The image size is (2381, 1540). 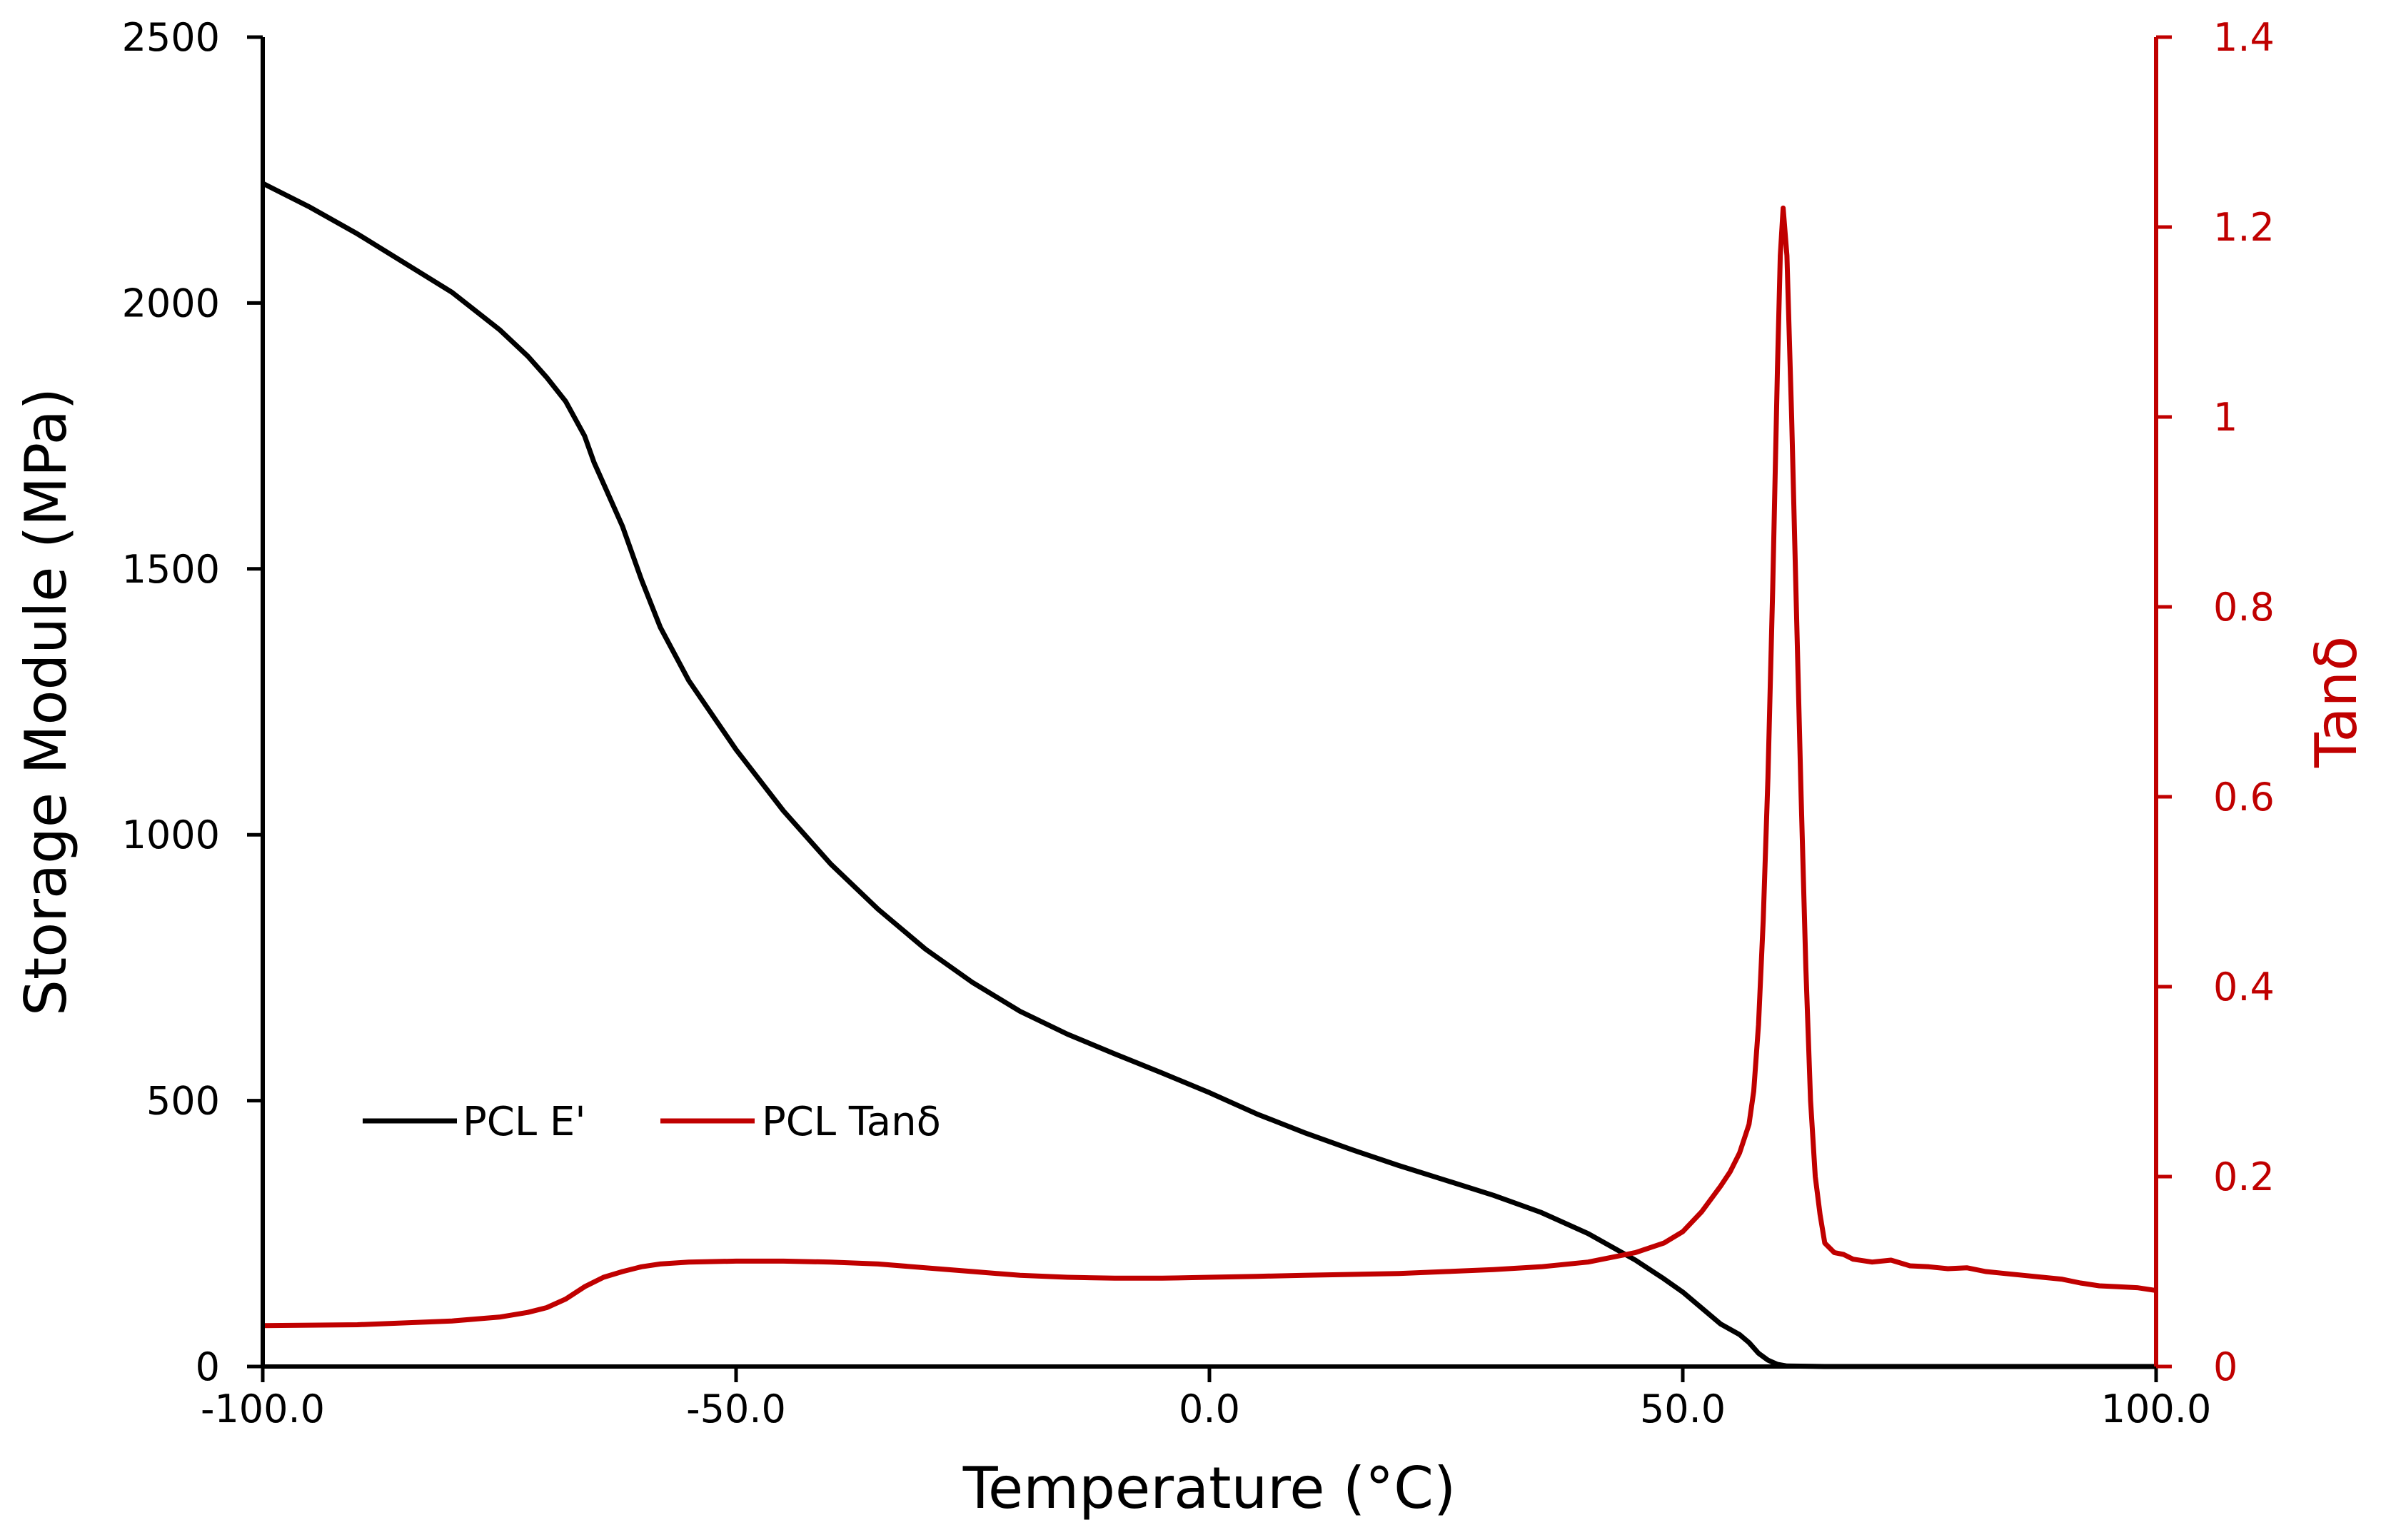 I want to click on y-right-tick-label: 0.4, so click(x=2244, y=988).